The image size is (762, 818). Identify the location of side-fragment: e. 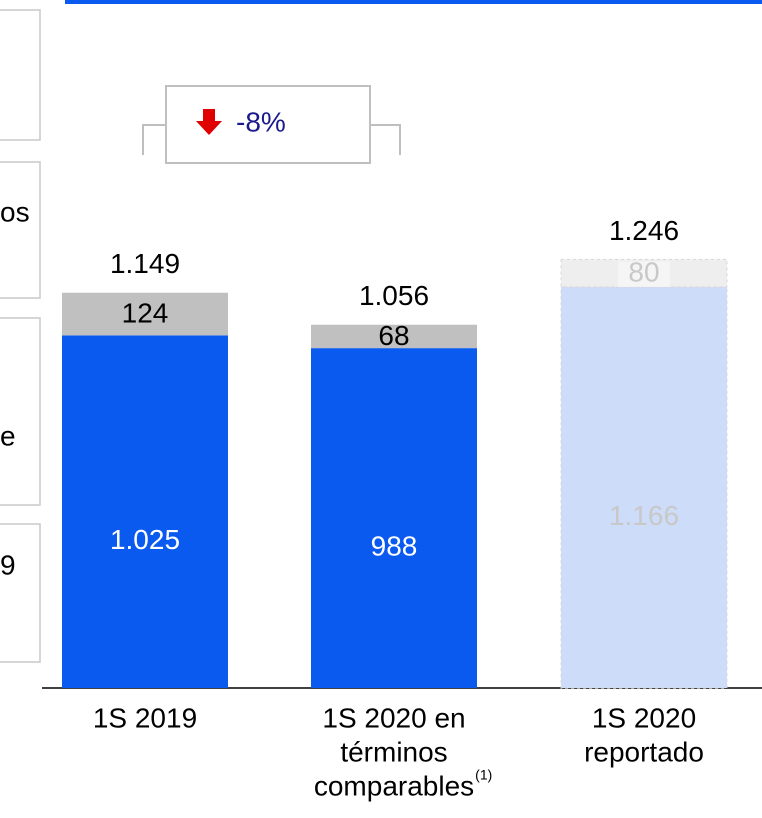
(8, 435).